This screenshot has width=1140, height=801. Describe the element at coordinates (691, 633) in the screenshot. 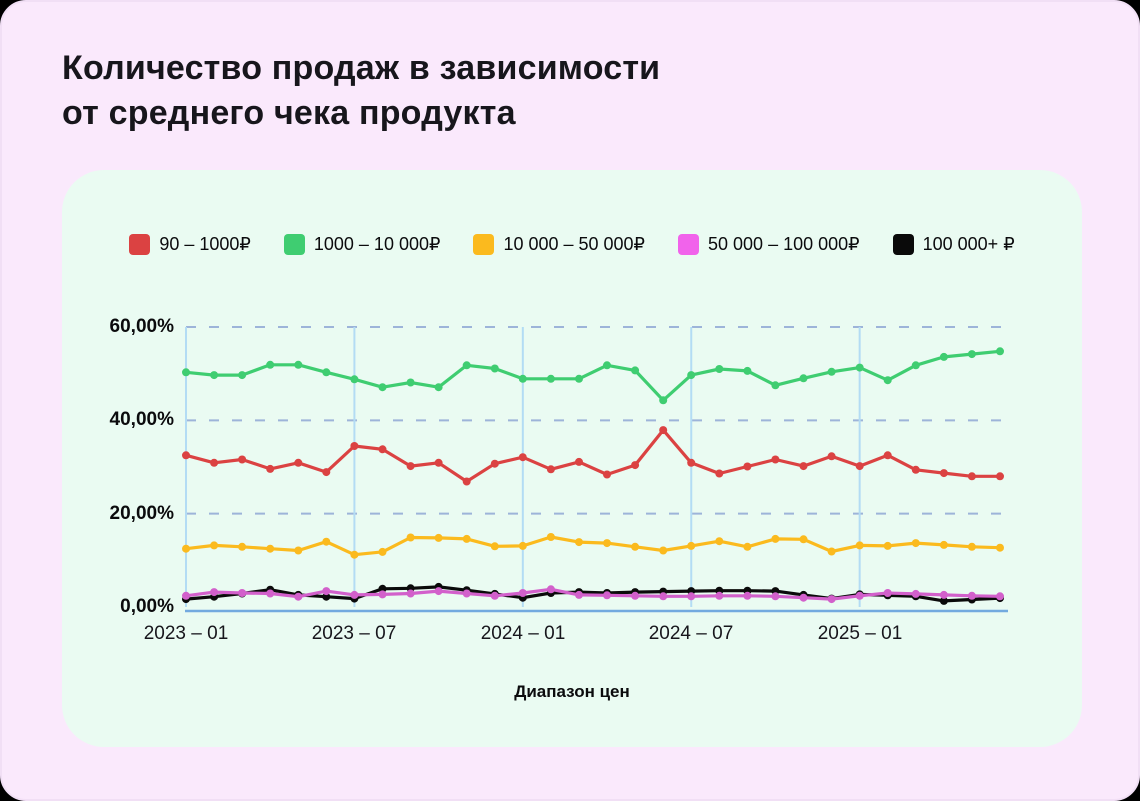

I see `x-tick-2024-07: 2024 – 07` at that location.